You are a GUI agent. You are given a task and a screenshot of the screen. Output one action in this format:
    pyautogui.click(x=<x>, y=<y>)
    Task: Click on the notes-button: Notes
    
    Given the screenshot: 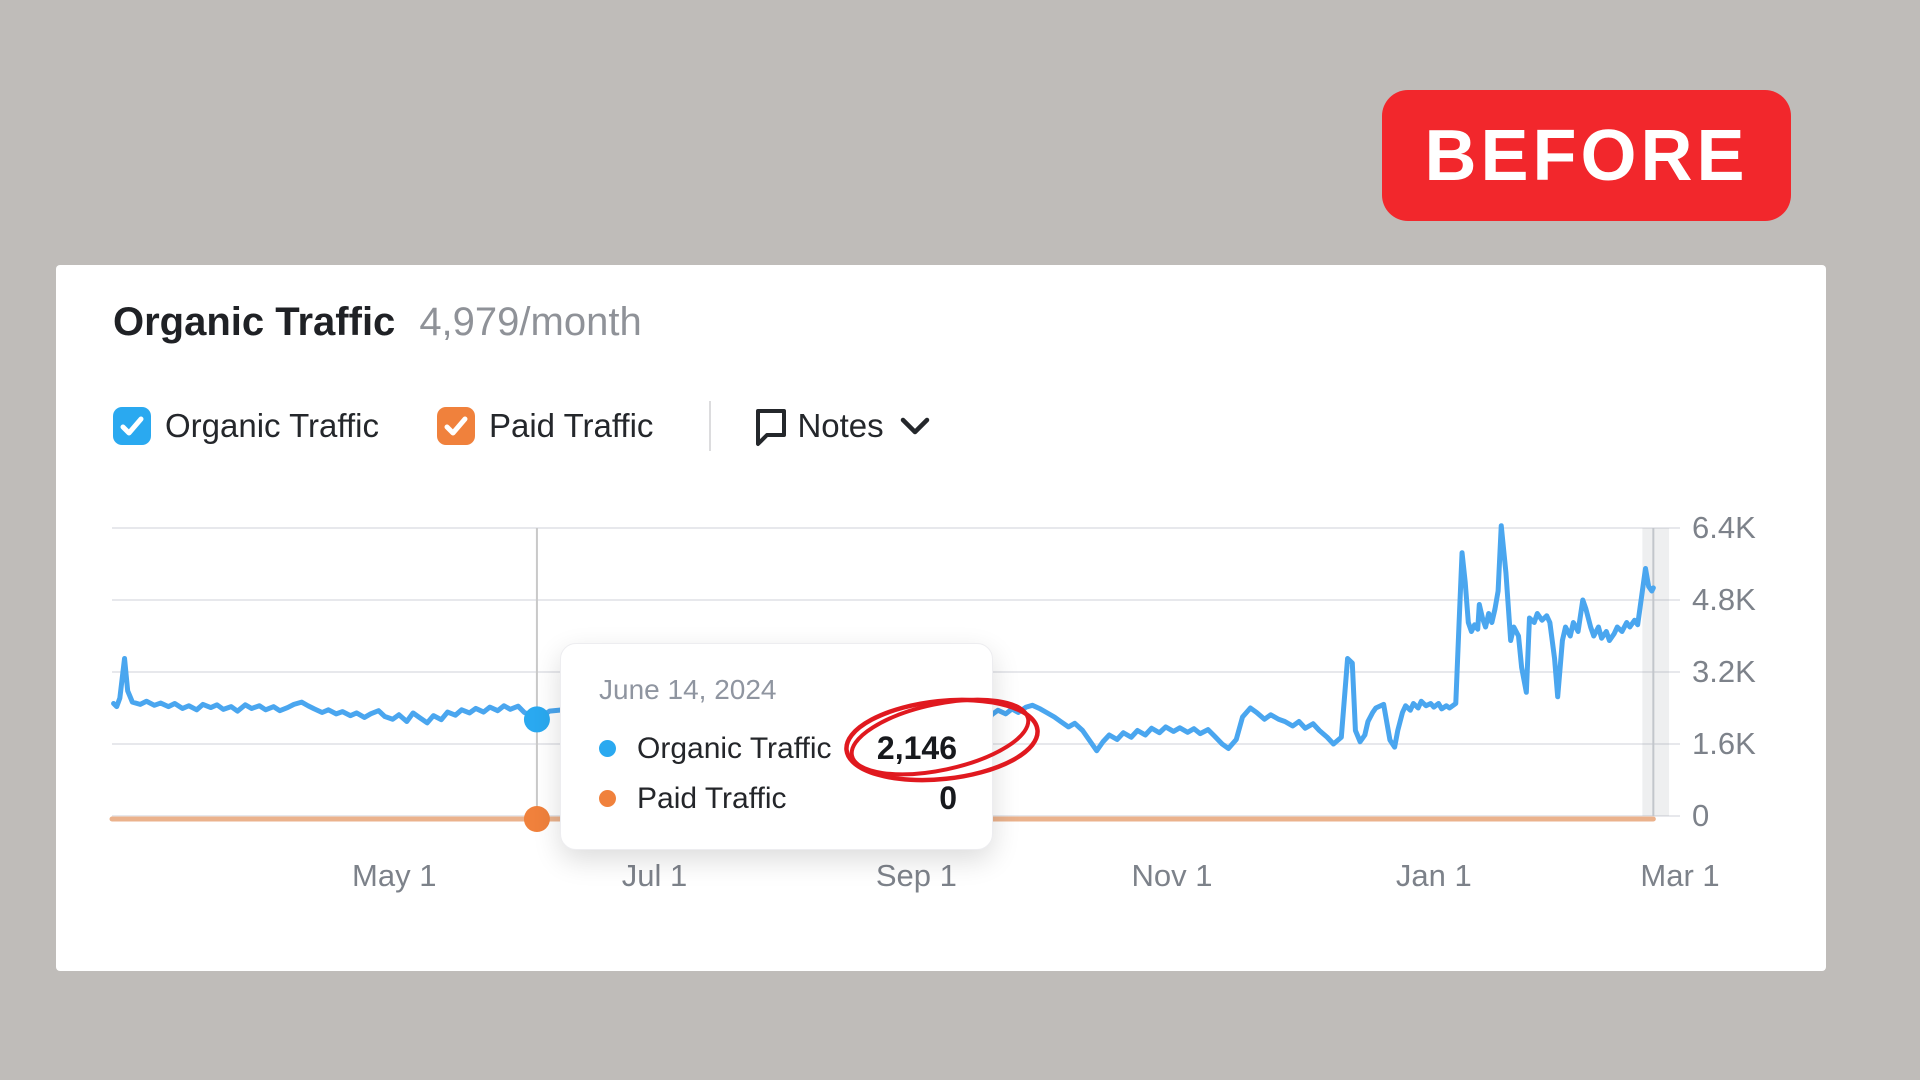 What is the action you would take?
    pyautogui.click(x=840, y=426)
    